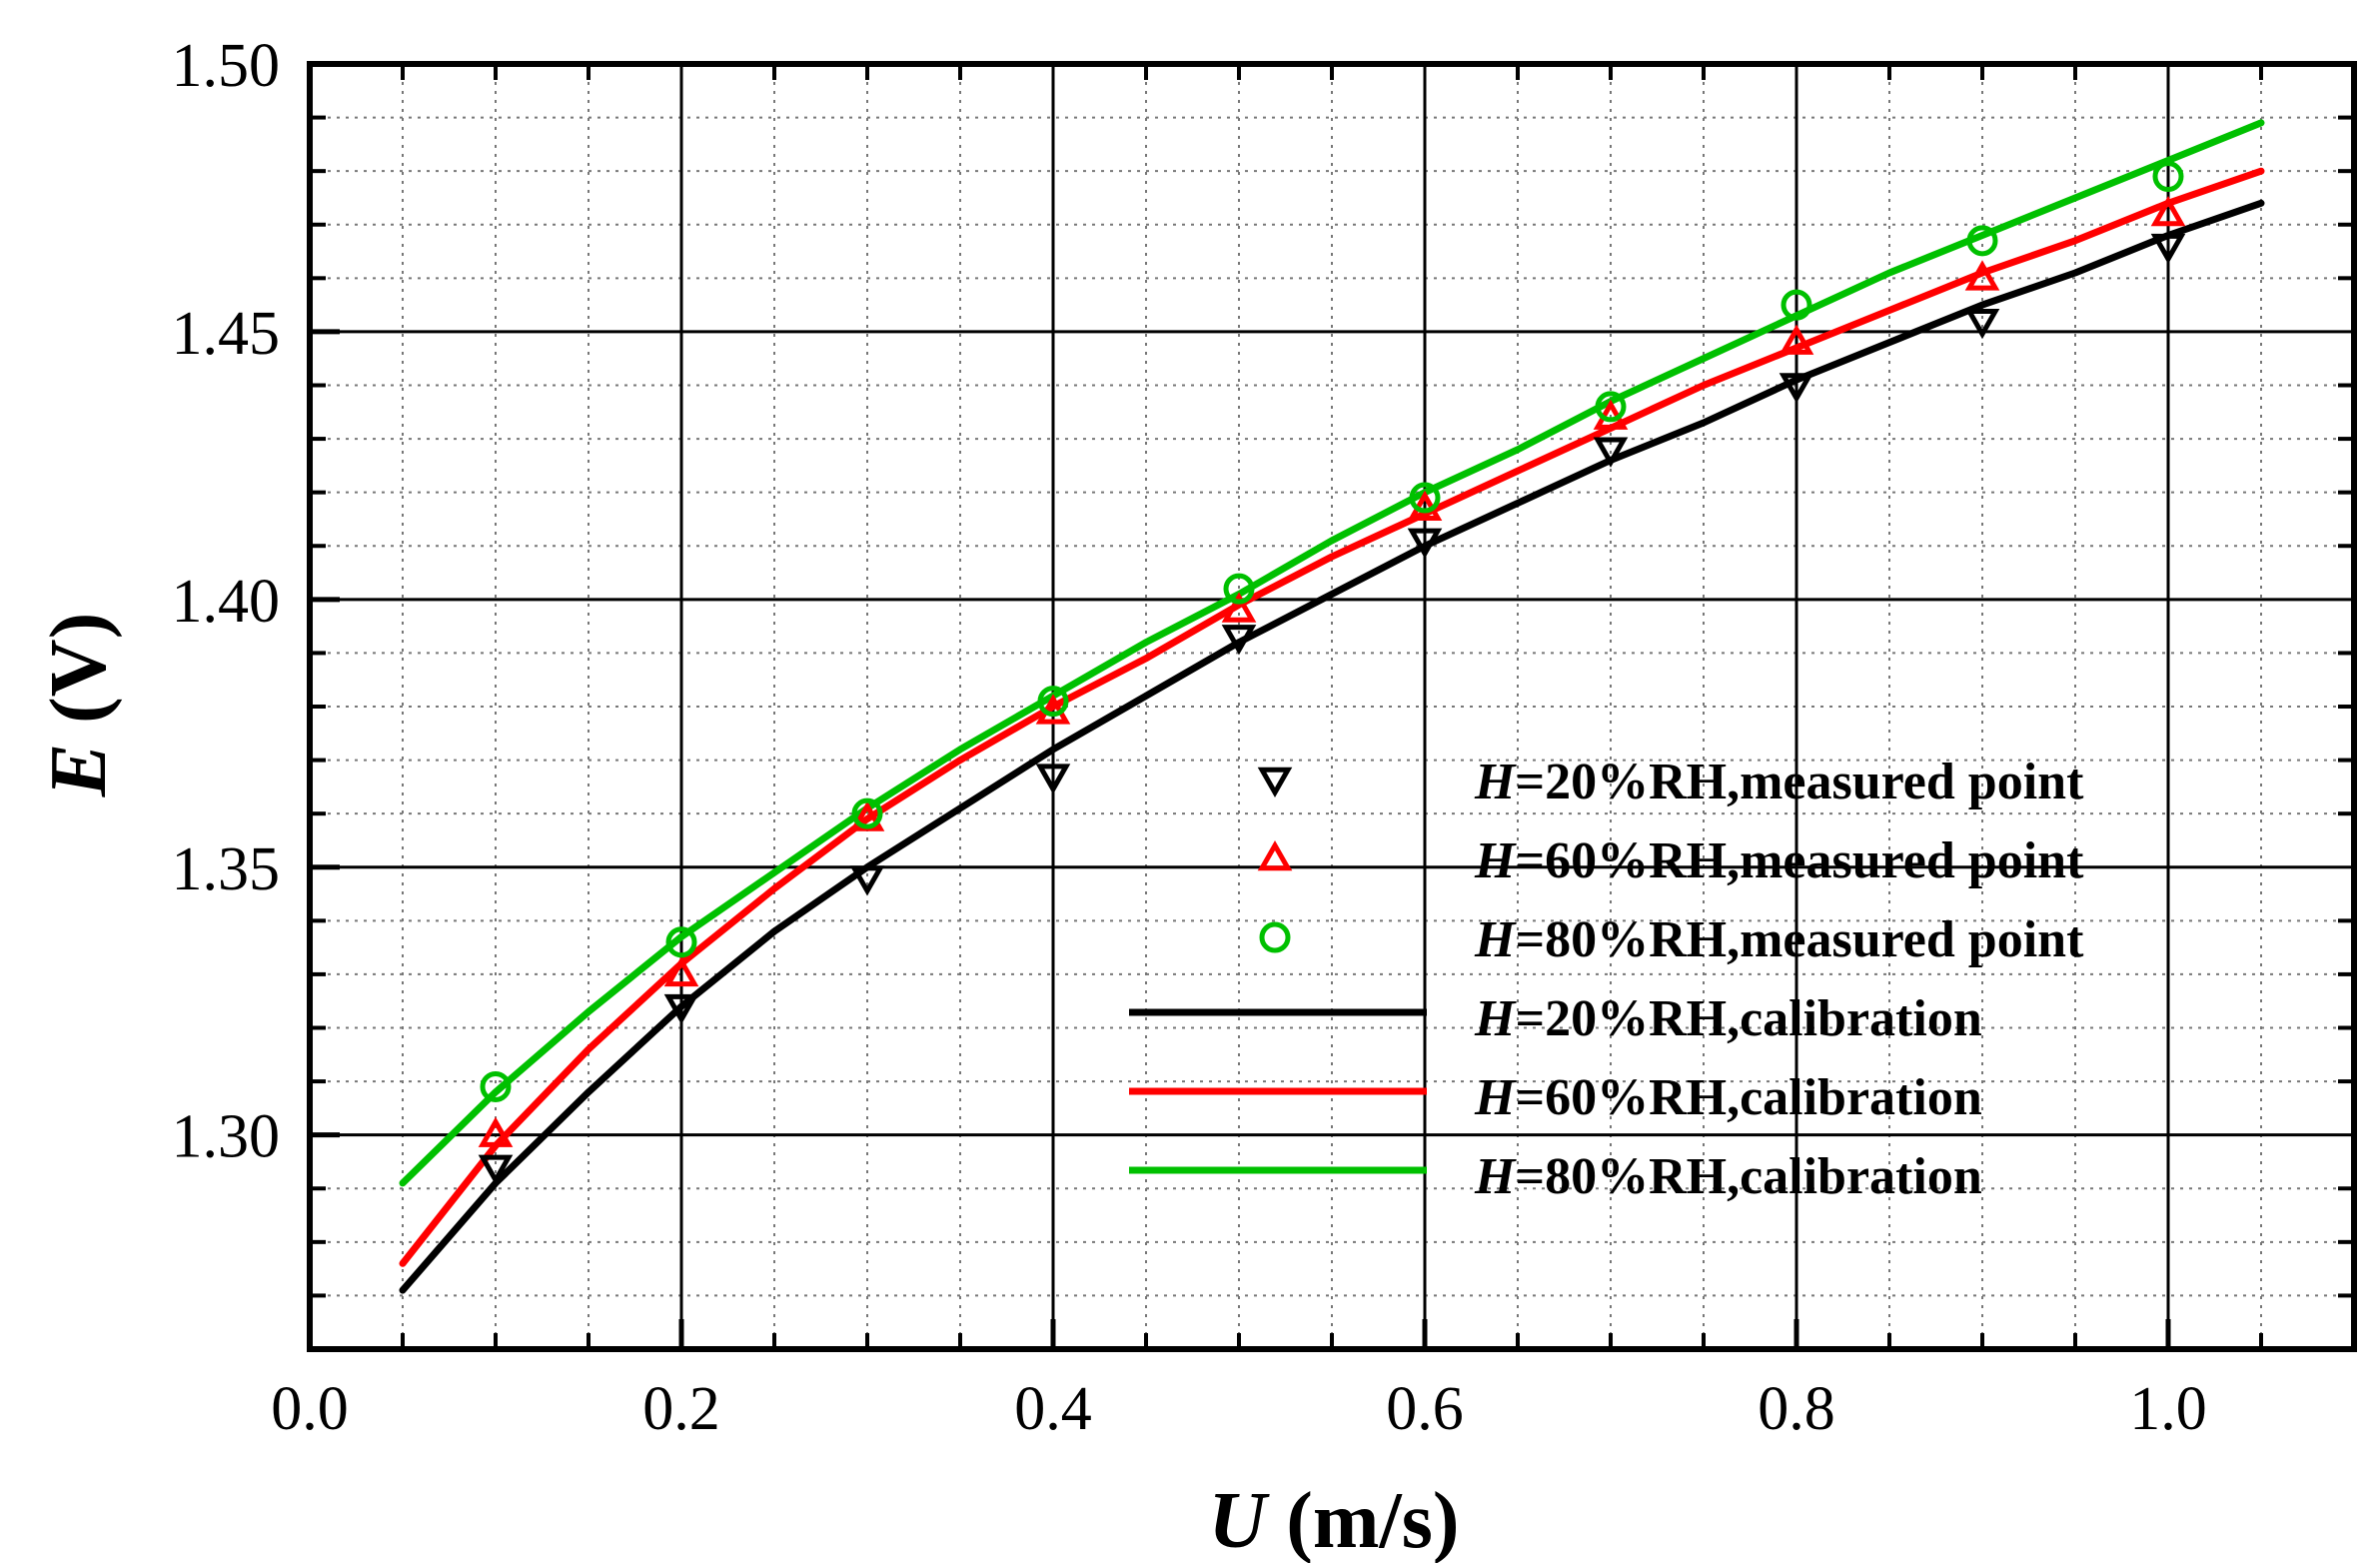 Image resolution: width=2380 pixels, height=1568 pixels. Describe the element at coordinates (227, 1137) in the screenshot. I see `y-tick-label: 1.30` at that location.